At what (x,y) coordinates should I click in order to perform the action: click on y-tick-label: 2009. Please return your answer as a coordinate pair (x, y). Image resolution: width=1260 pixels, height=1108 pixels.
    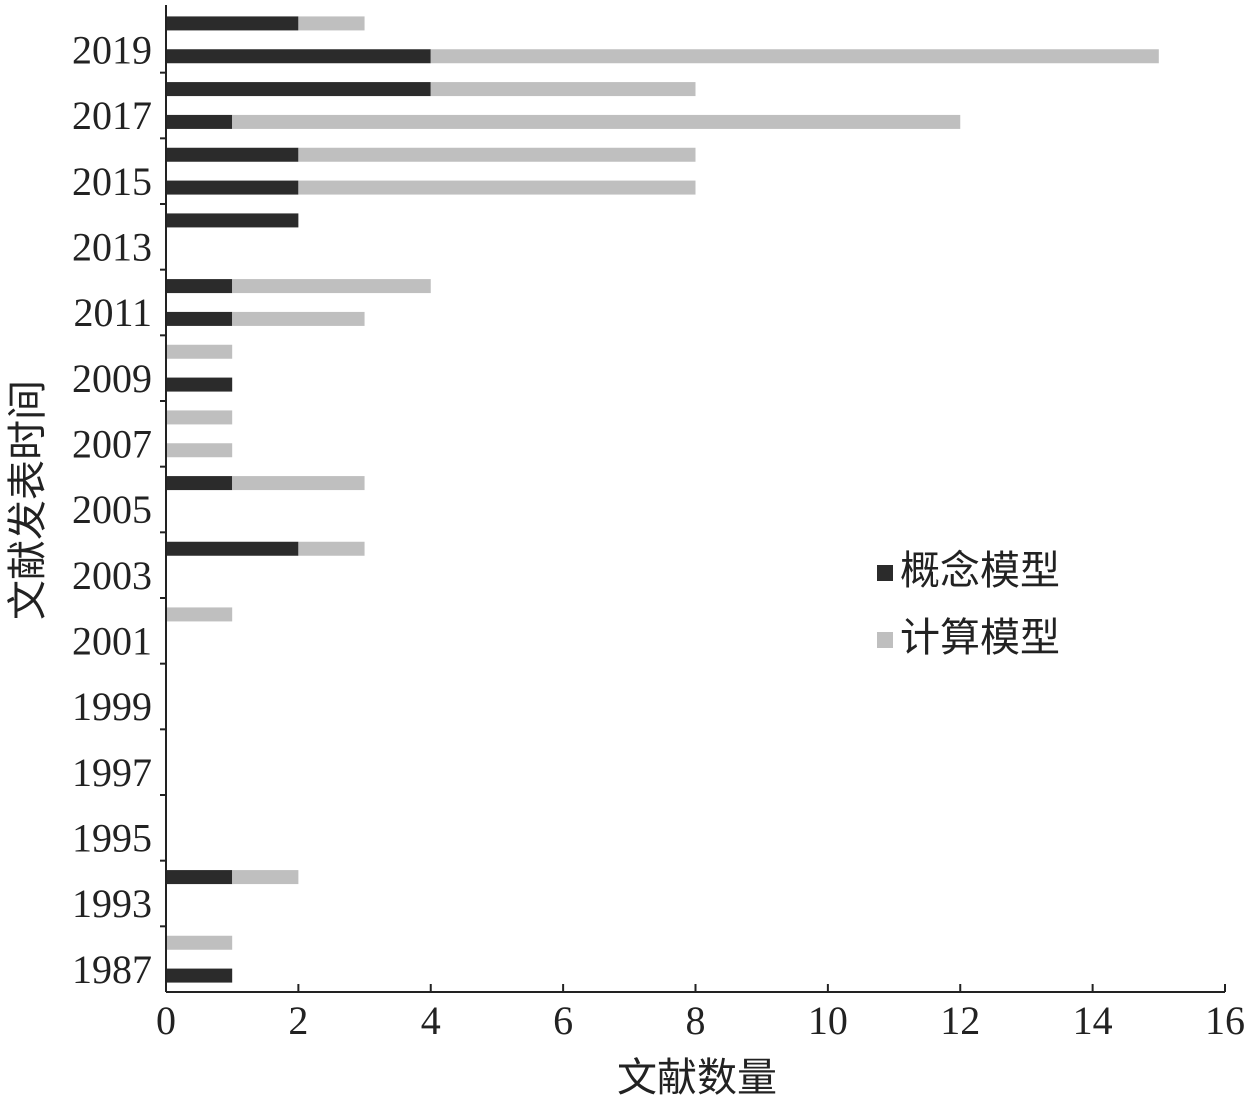
    Looking at the image, I should click on (112, 378).